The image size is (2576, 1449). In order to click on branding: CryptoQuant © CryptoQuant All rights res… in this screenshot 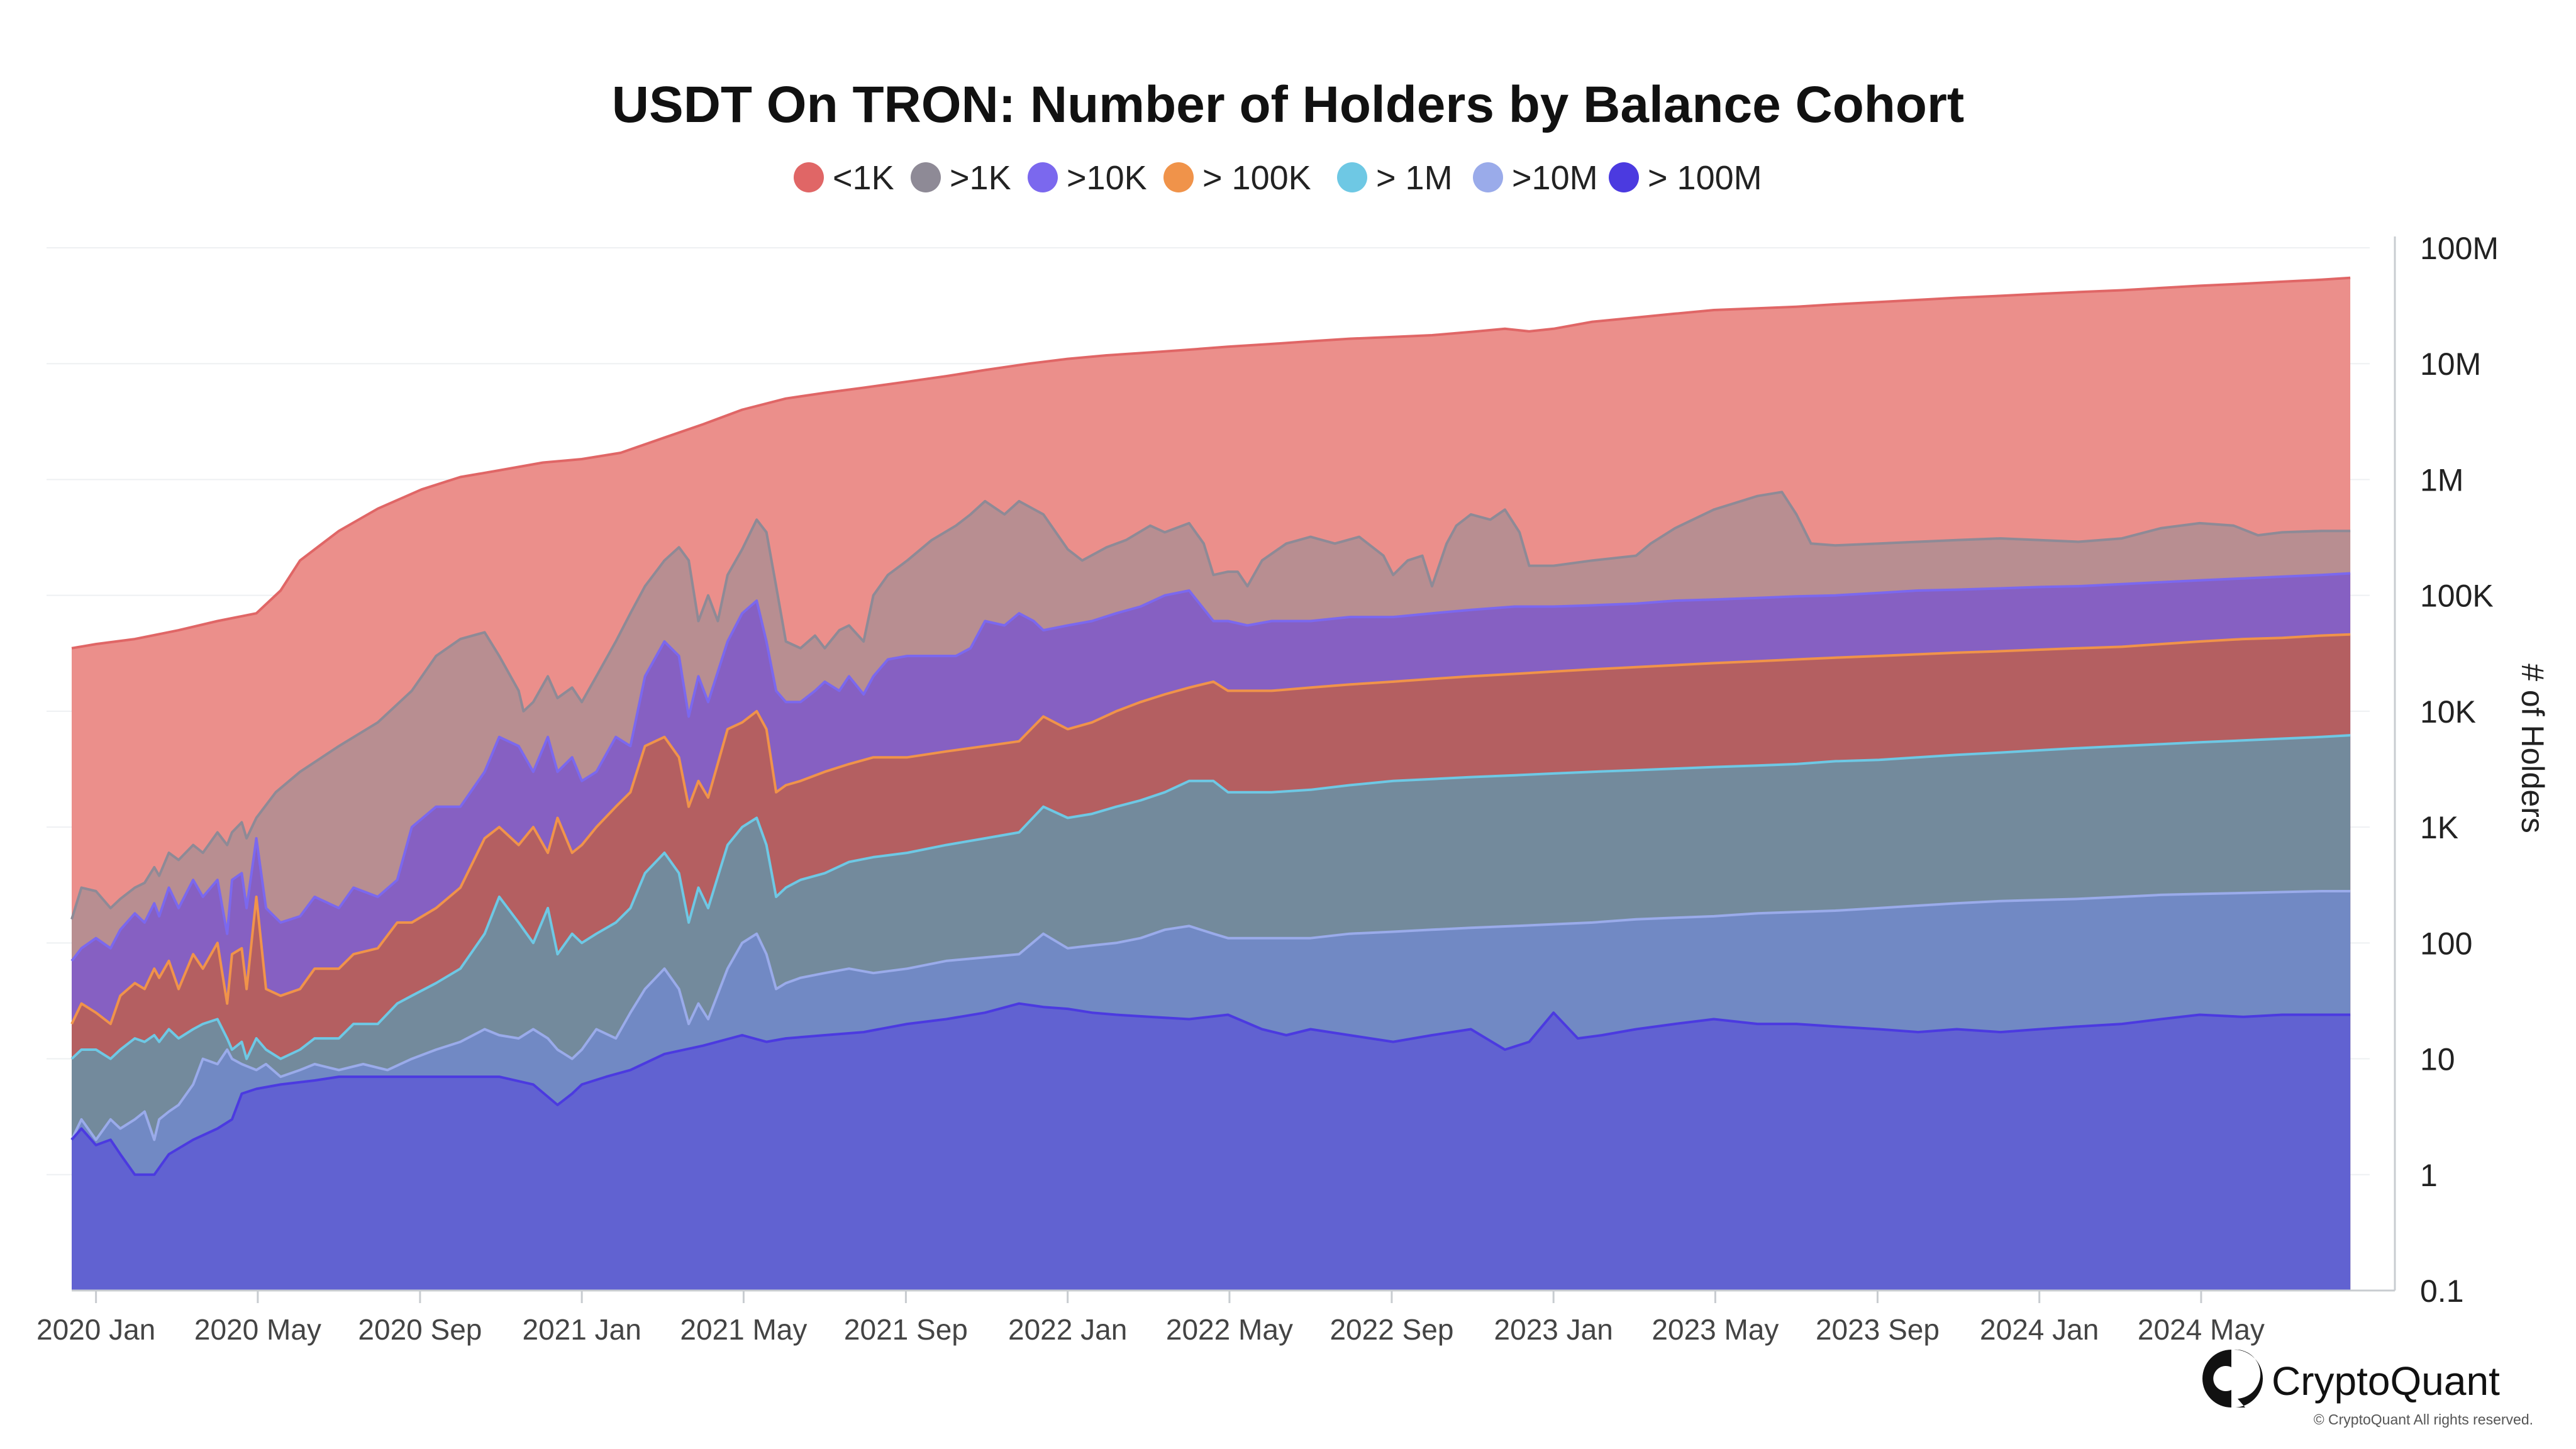, I will do `click(2367, 1388)`.